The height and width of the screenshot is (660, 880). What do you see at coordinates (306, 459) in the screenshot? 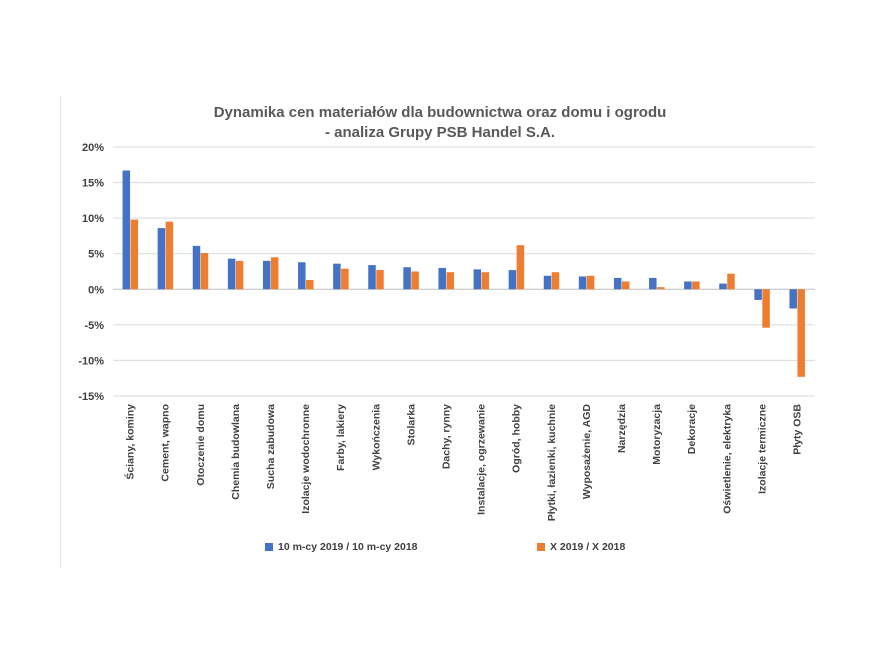
I see `x-tick-label: Izolacje wodochronne` at bounding box center [306, 459].